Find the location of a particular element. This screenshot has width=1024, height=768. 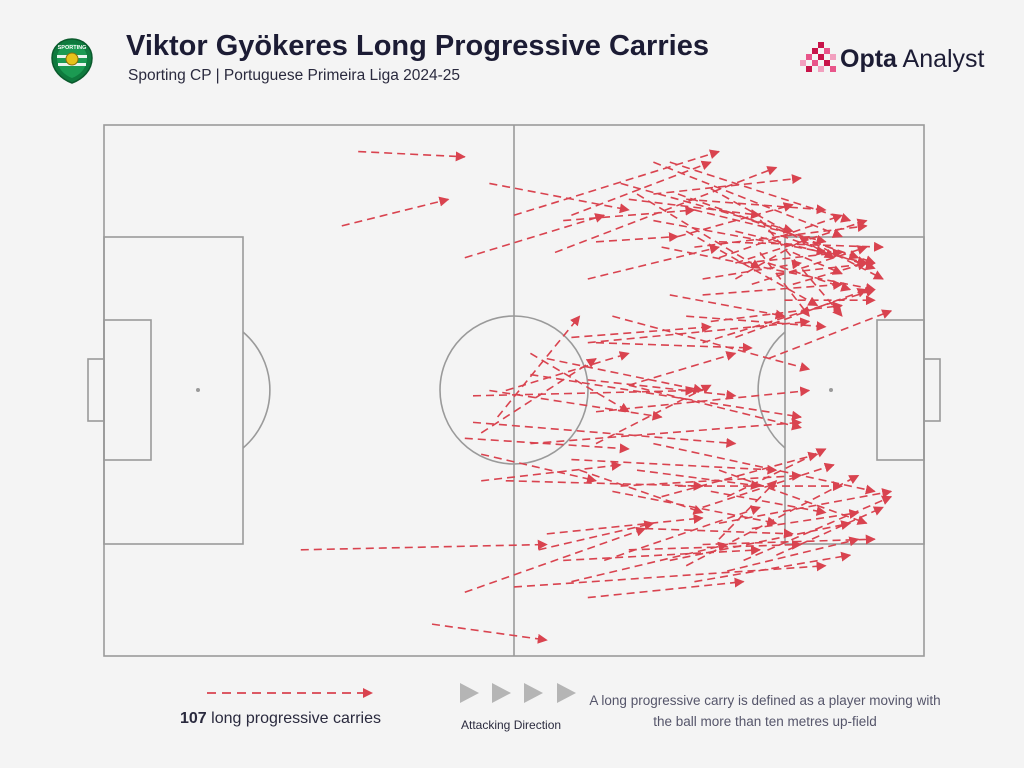

brand-rest: Analyst is located at coordinates (940, 59).